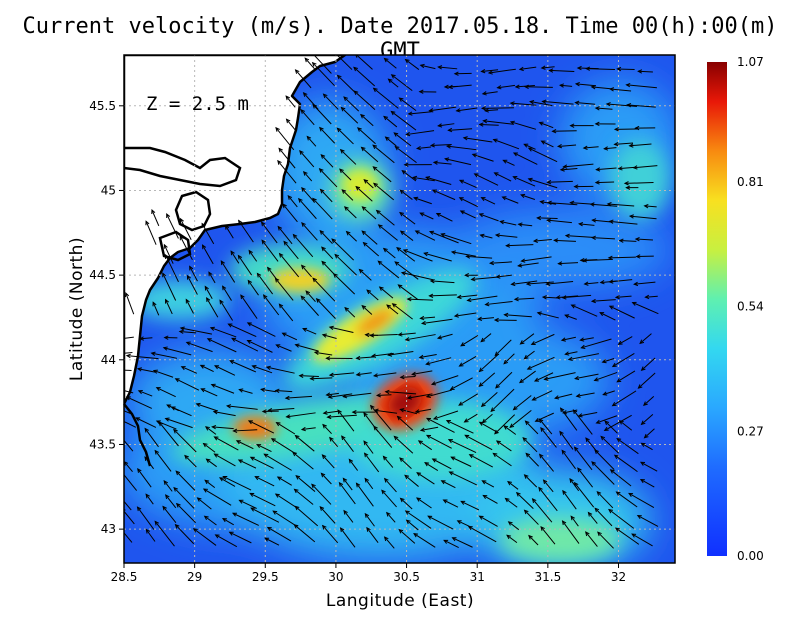  I want to click on colorbar-ticks: 0.00 0.27 0.54 0.81 1.07, so click(750, 309).